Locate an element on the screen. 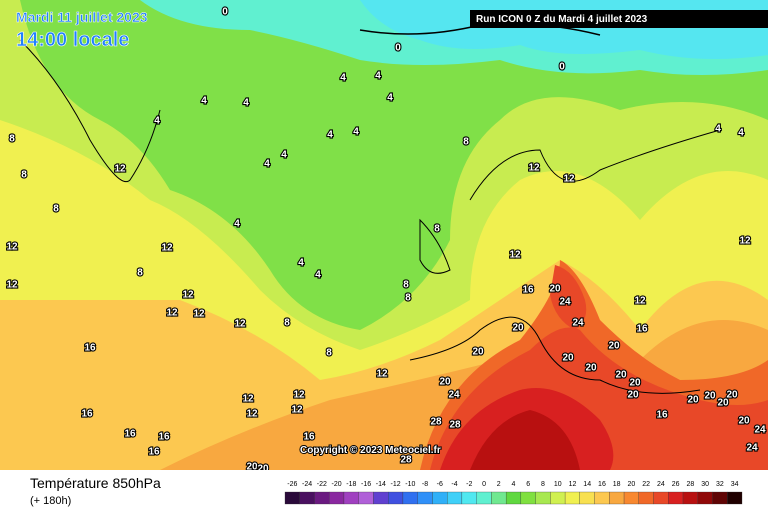  colorbar-tick-label: -16 is located at coordinates (366, 484).